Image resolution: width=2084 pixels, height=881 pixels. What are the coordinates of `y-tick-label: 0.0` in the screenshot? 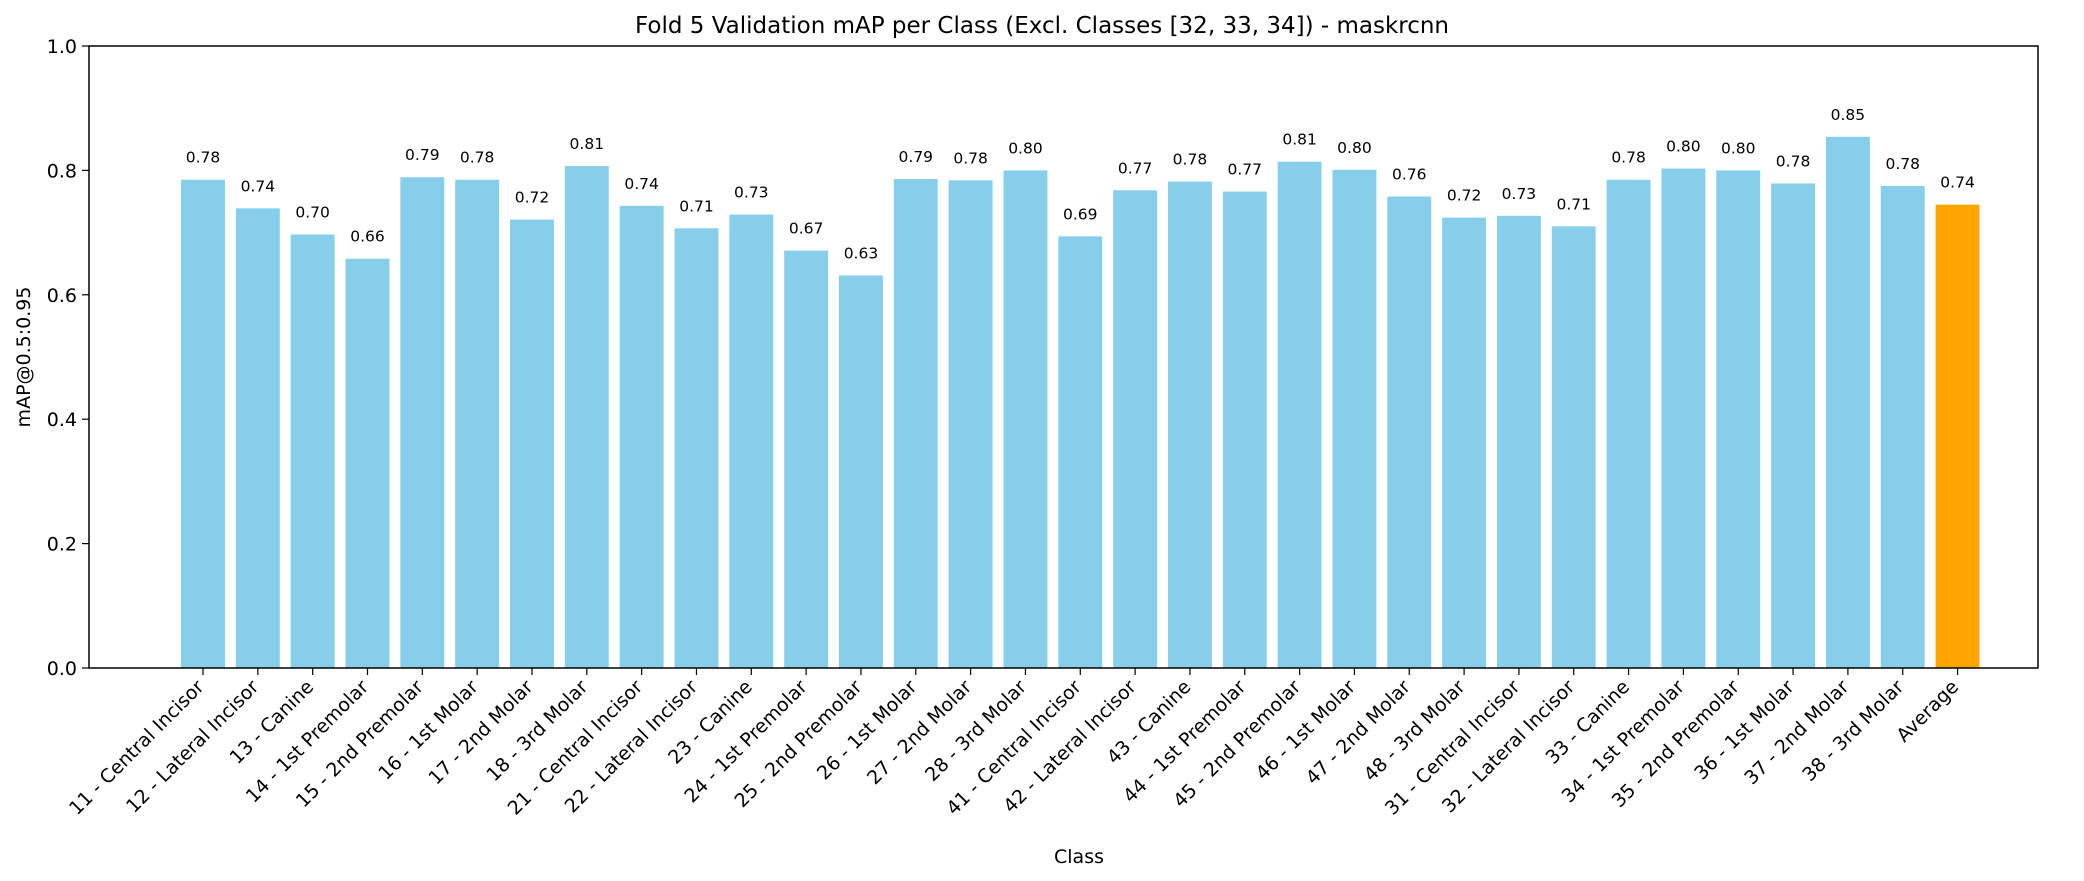 It's located at (62, 669).